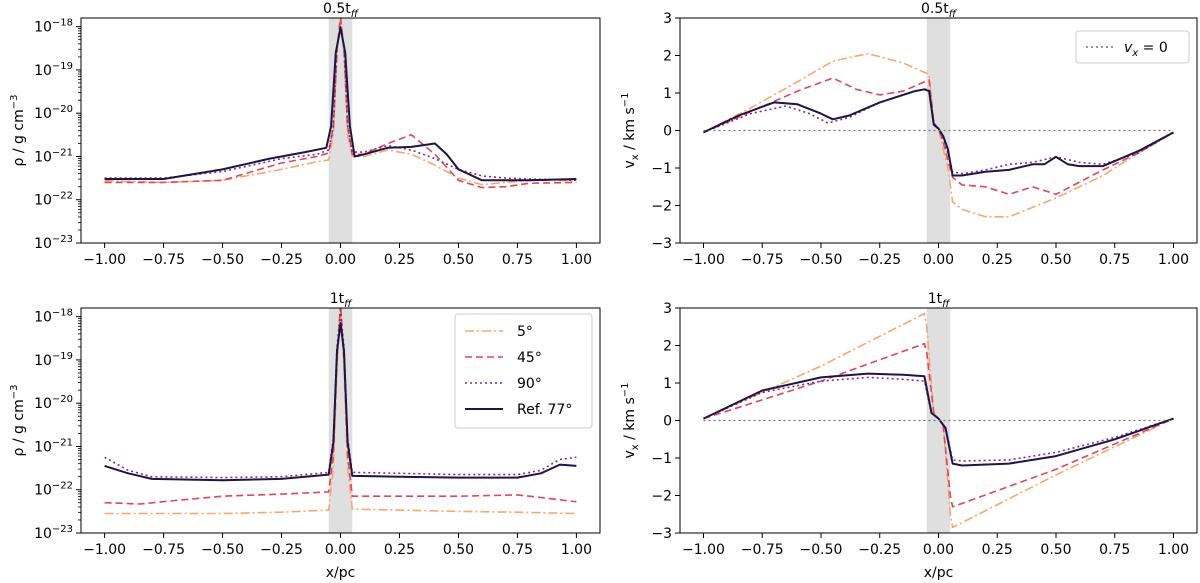 This screenshot has height=583, width=1200. What do you see at coordinates (529, 384) in the screenshot?
I see `legend-label-90deg: 90°` at bounding box center [529, 384].